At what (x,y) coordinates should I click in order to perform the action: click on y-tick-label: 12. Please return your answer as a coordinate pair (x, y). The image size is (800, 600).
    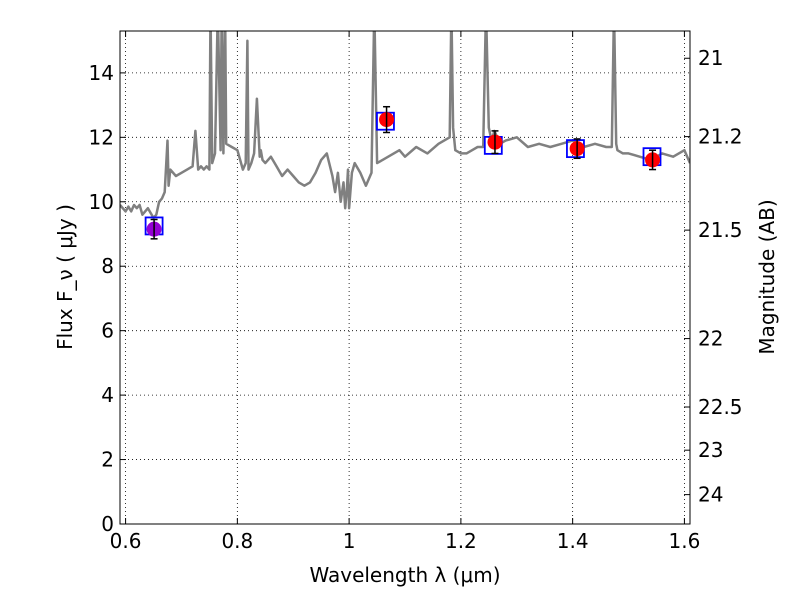
    Looking at the image, I should click on (101, 137).